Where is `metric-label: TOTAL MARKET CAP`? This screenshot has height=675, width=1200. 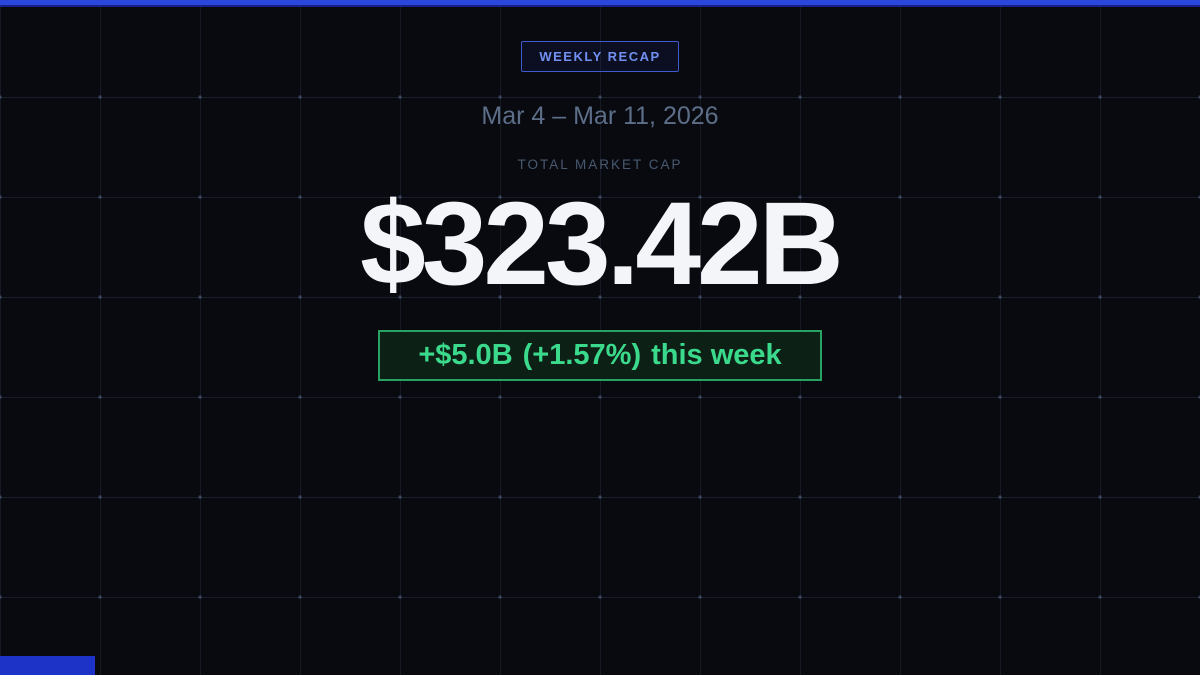
metric-label: TOTAL MARKET CAP is located at coordinates (600, 164).